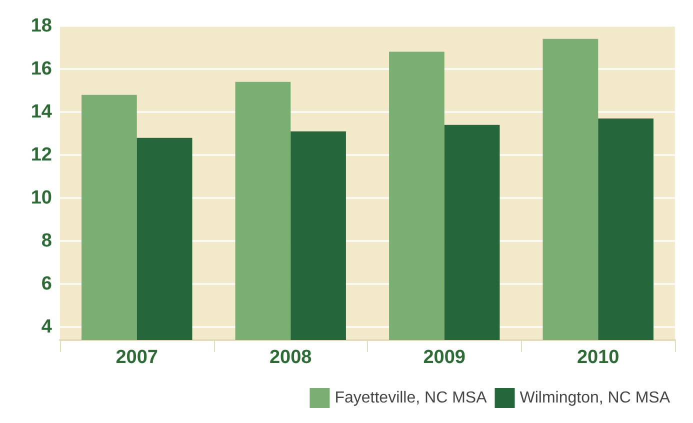  Describe the element at coordinates (41, 155) in the screenshot. I see `y-tick-label: 12` at that location.